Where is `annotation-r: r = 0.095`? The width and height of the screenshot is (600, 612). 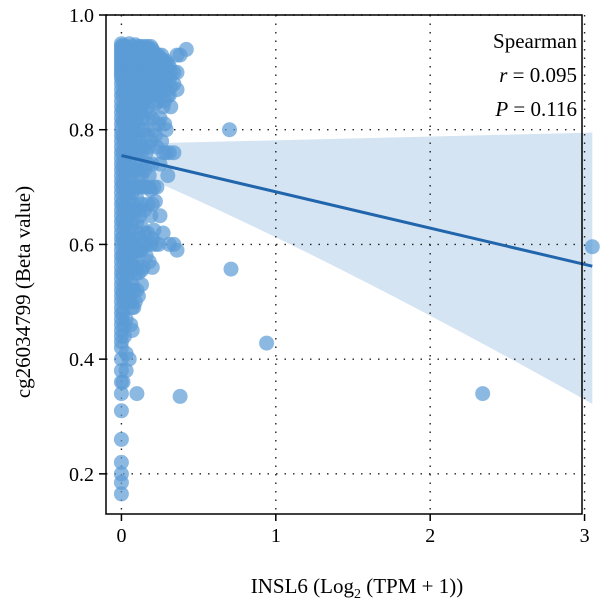 annotation-r: r = 0.095 is located at coordinates (538, 75).